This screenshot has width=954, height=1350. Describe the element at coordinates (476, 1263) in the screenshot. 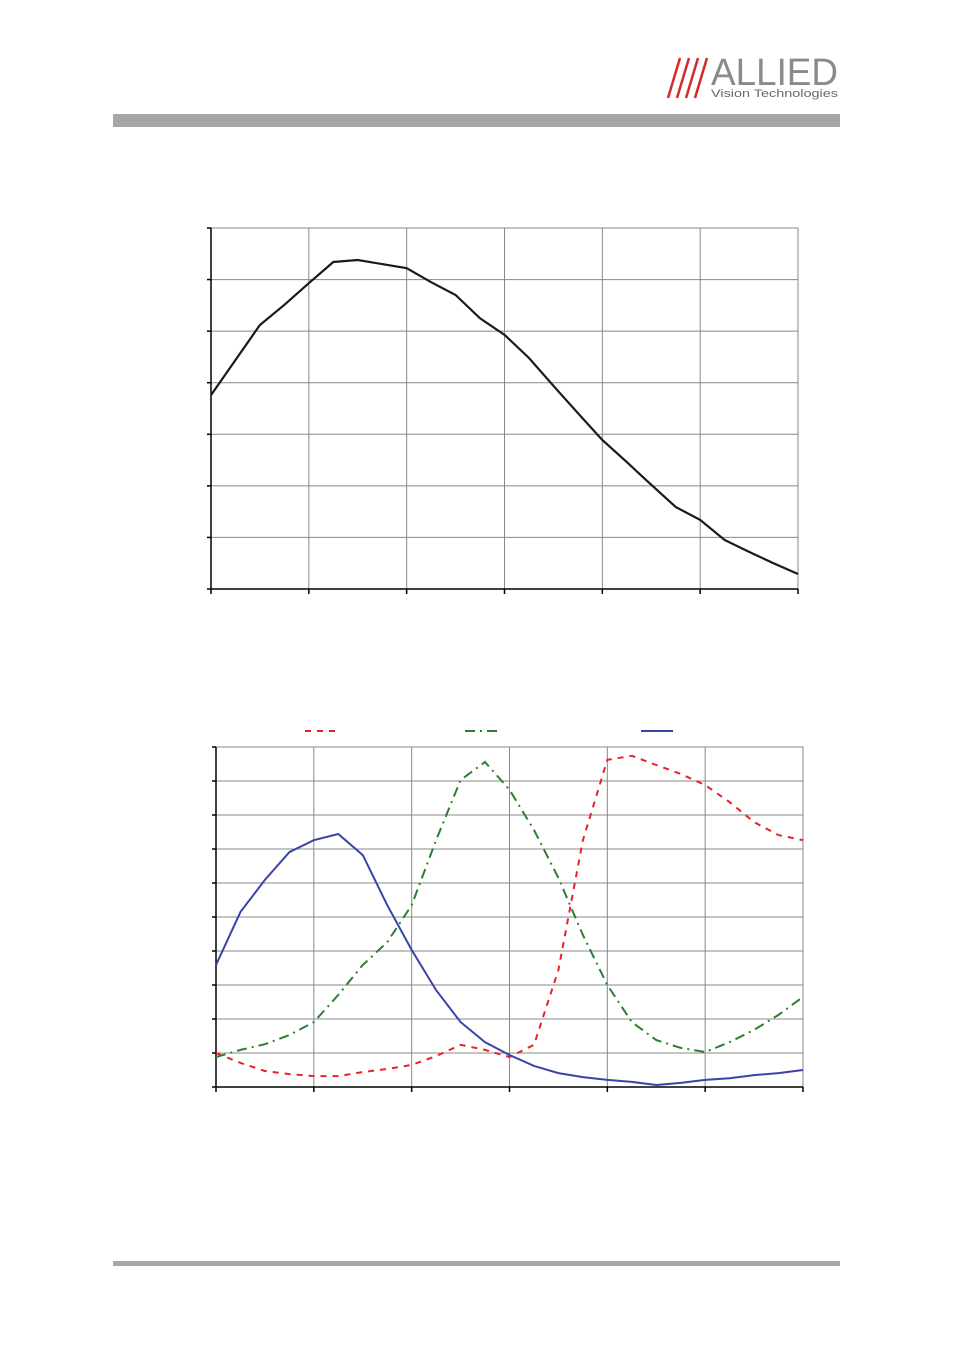

I see `footer-bar` at that location.